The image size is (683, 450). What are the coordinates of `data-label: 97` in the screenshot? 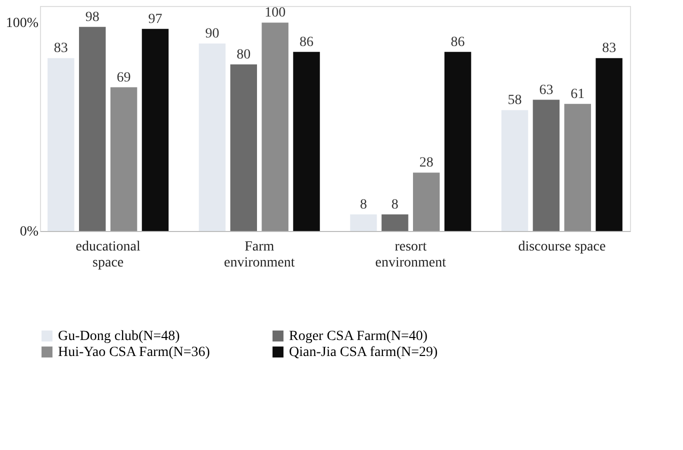 It's located at (155, 19).